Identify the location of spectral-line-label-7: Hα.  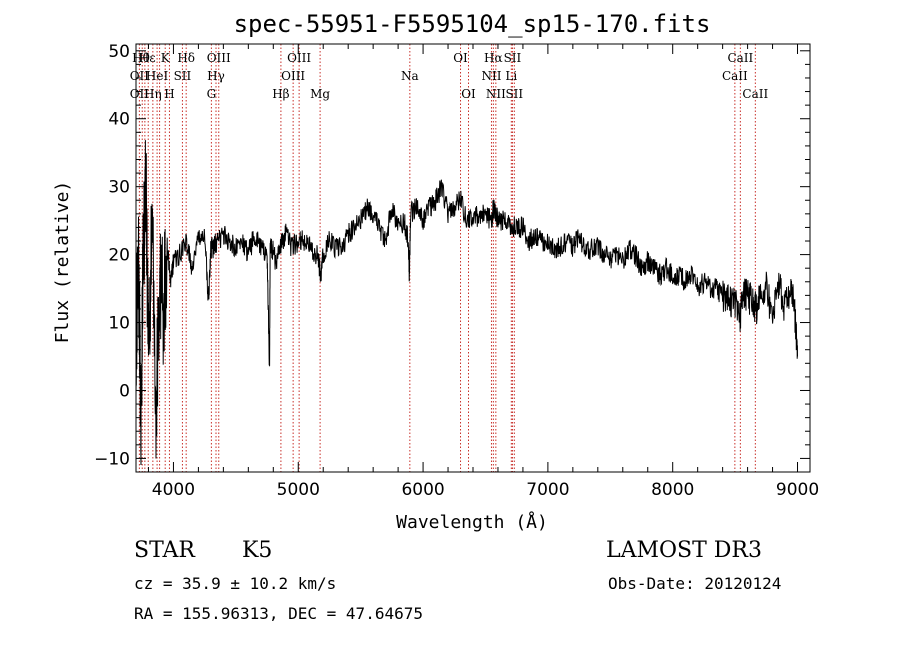
(493, 58).